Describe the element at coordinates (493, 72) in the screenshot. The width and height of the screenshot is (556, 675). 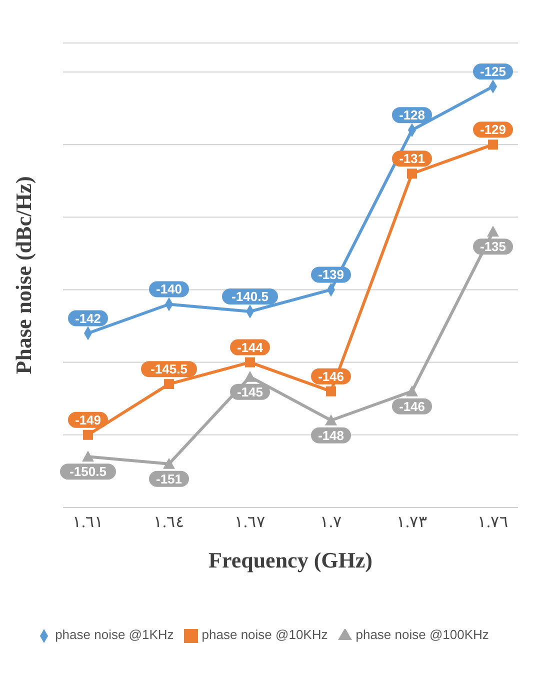
I see `data-label: -125` at that location.